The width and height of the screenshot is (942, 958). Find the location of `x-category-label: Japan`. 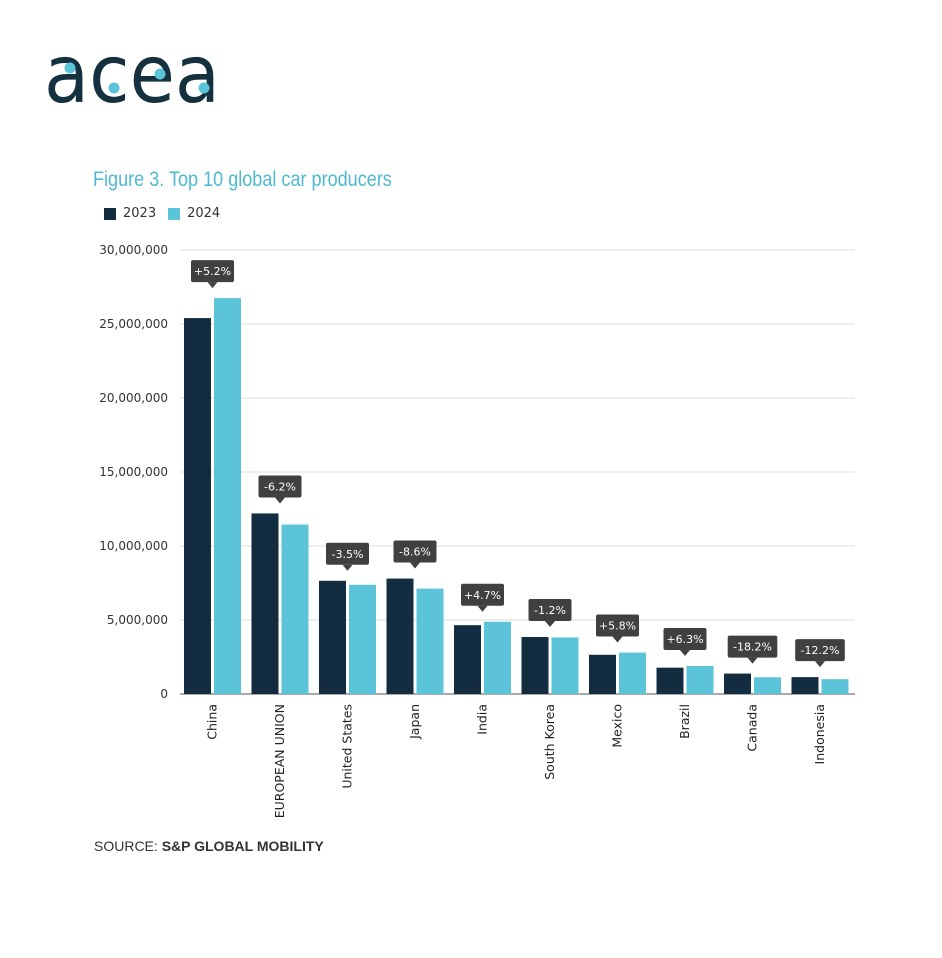

x-category-label: Japan is located at coordinates (414, 722).